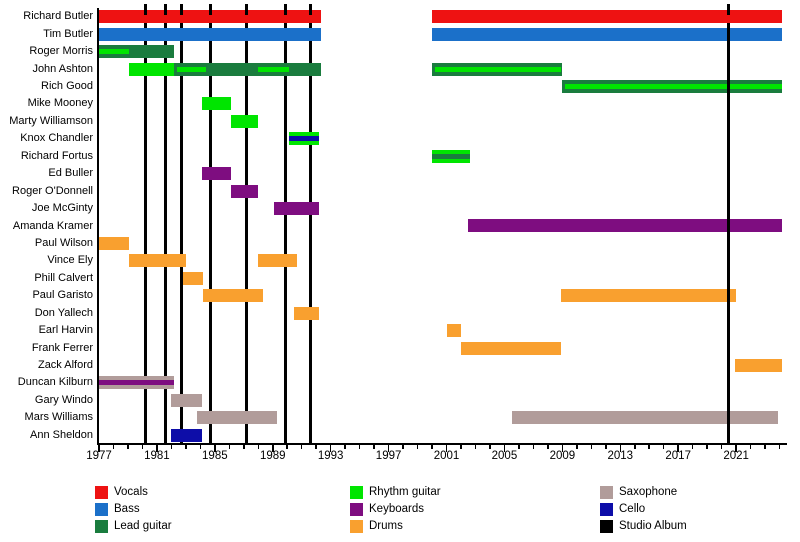 The height and width of the screenshot is (542, 800). I want to click on member-label: Richard Fortus, so click(56, 155).